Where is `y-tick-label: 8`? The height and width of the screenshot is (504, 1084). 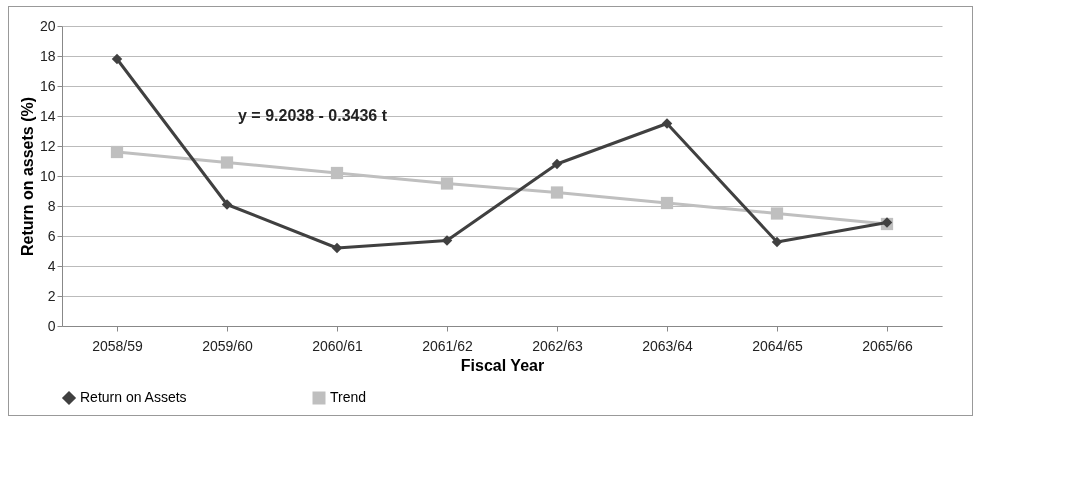
y-tick-label: 8 is located at coordinates (51, 205).